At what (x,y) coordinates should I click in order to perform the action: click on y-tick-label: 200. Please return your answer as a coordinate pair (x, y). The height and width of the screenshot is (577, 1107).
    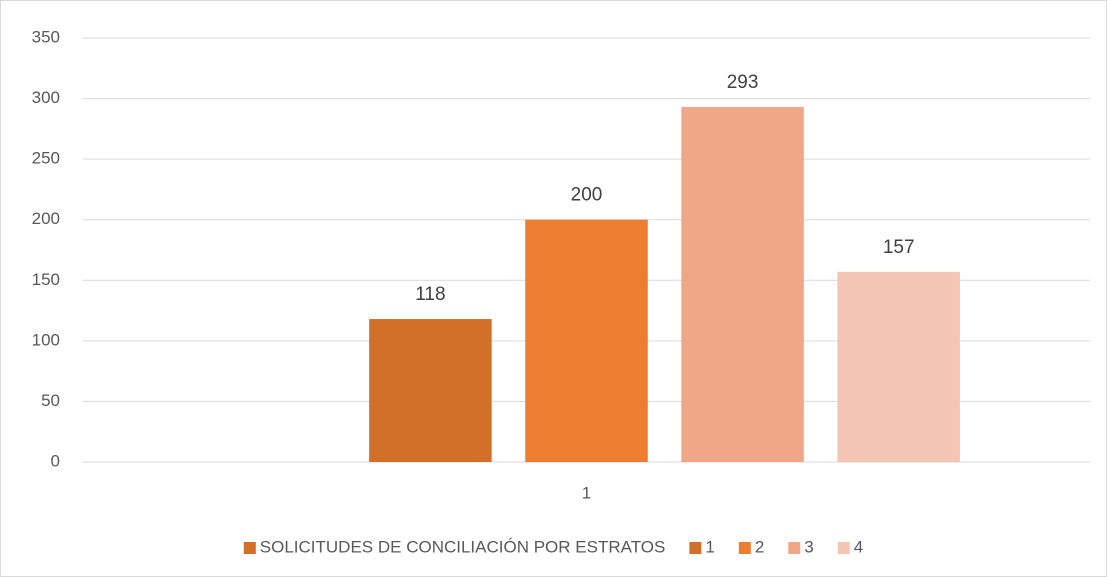
    Looking at the image, I should click on (46, 218).